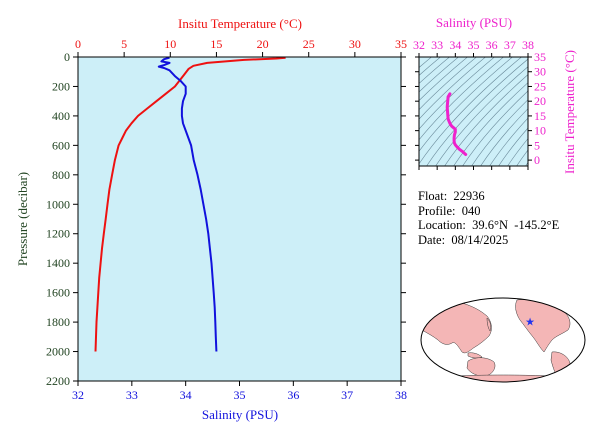 The width and height of the screenshot is (595, 439). I want to click on pressure-tick-label: 2200, so click(58, 381).